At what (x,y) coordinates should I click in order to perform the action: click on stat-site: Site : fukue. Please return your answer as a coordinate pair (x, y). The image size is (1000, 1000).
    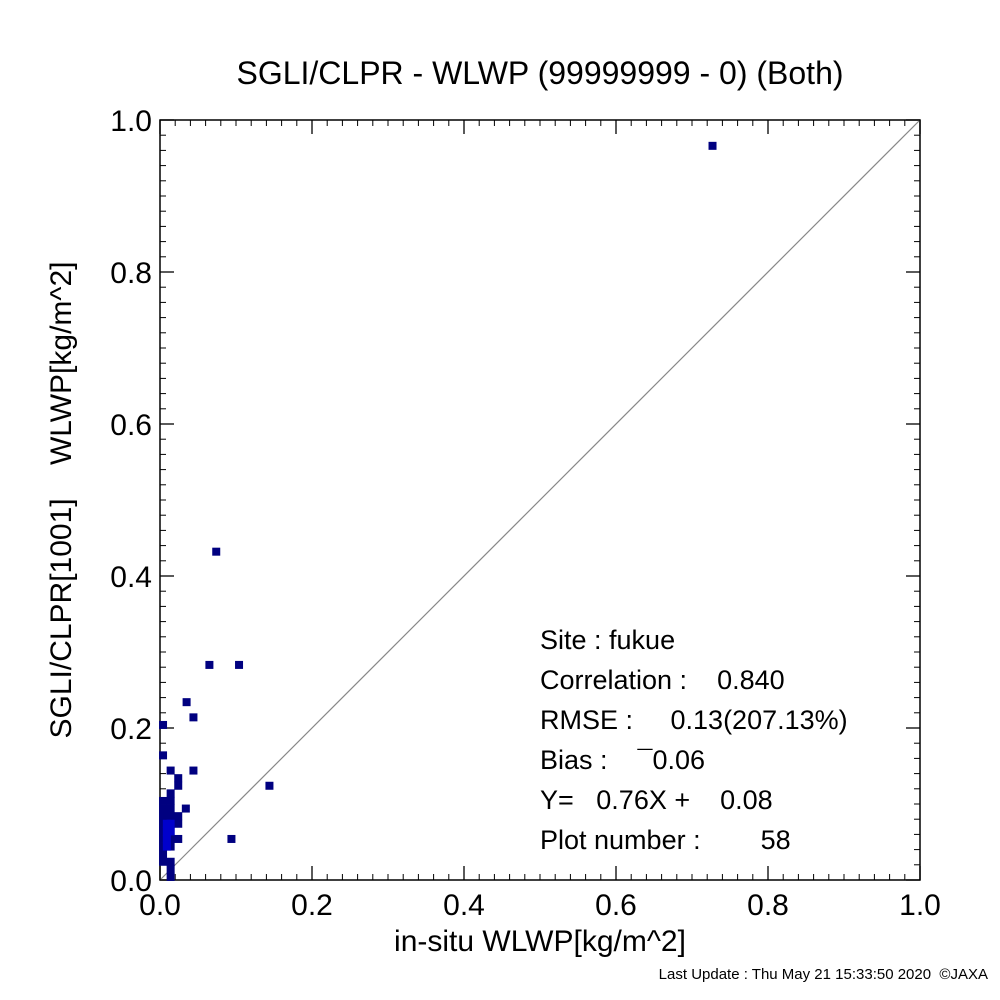
    Looking at the image, I should click on (608, 640).